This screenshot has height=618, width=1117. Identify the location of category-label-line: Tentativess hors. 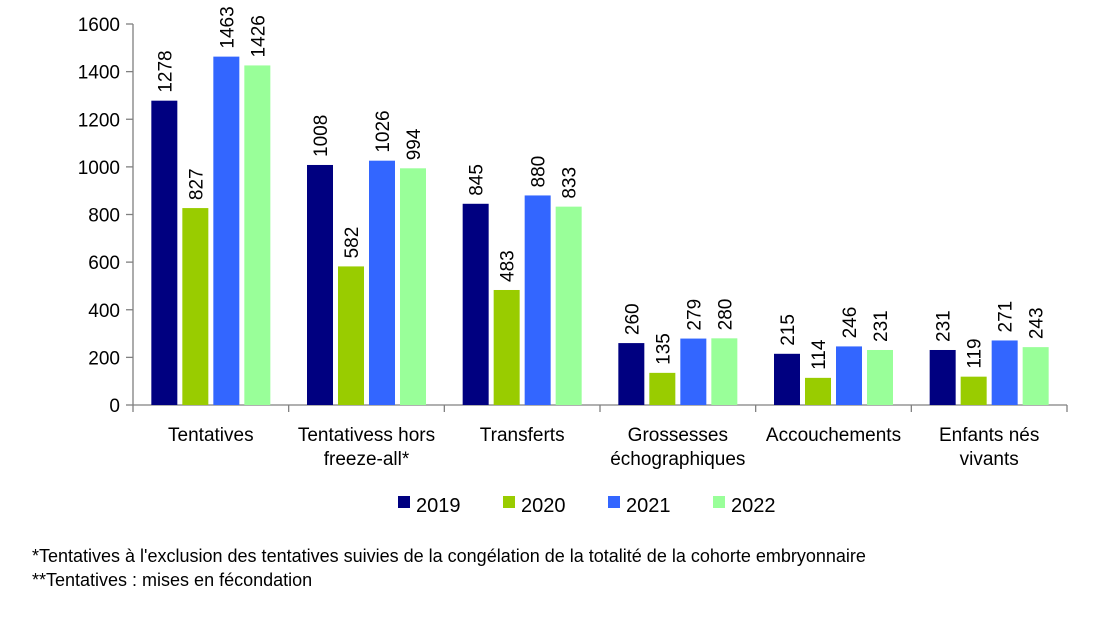
(366, 435).